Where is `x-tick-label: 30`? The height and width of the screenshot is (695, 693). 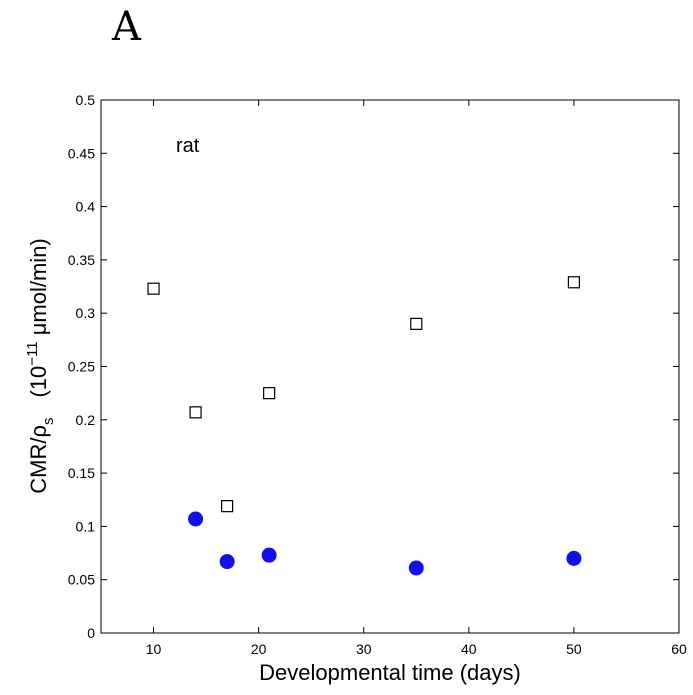
x-tick-label: 30 is located at coordinates (364, 649).